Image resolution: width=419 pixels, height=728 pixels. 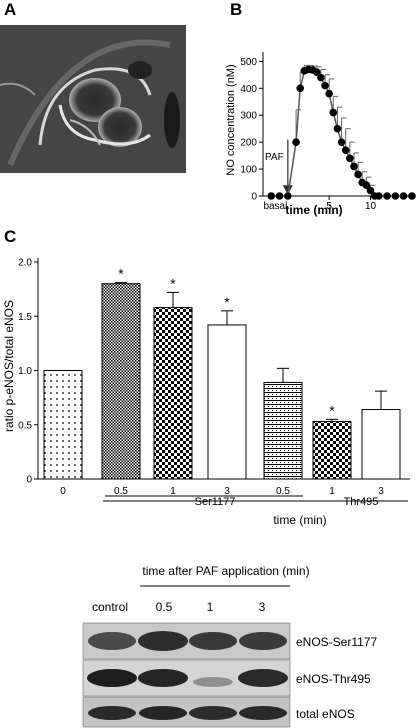 What do you see at coordinates (248, 143) in the screenshot?
I see `chart-b-ytick-label: 200` at bounding box center [248, 143].